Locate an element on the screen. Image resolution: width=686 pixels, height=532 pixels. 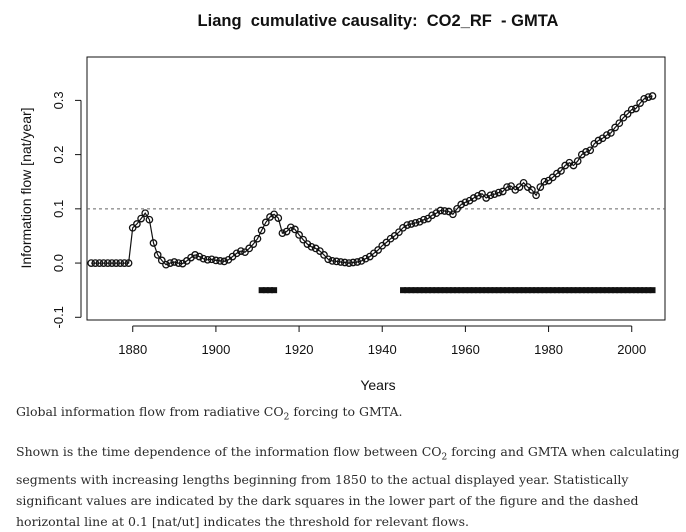
caption-title-subscript: 2 is located at coordinates (286, 417).